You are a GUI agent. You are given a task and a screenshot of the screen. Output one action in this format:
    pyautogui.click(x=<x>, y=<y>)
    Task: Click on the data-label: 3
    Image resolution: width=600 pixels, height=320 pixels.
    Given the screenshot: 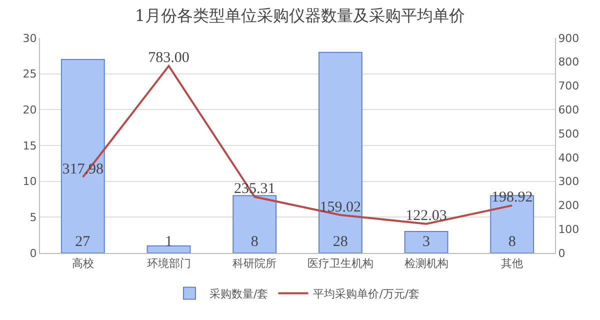 What is the action you would take?
    pyautogui.click(x=426, y=242)
    